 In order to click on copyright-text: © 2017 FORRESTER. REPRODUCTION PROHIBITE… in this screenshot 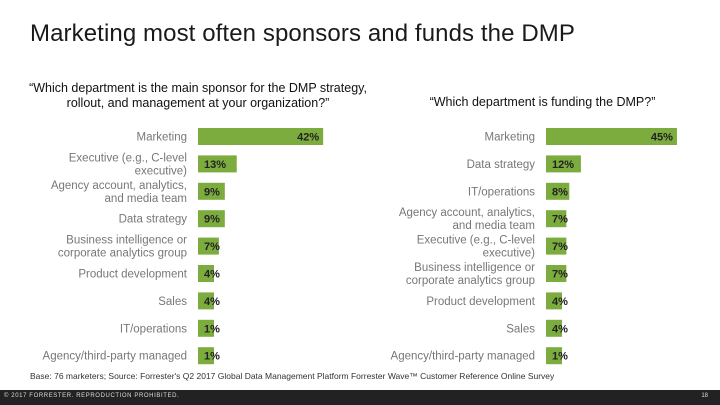, I will do `click(92, 396)`.